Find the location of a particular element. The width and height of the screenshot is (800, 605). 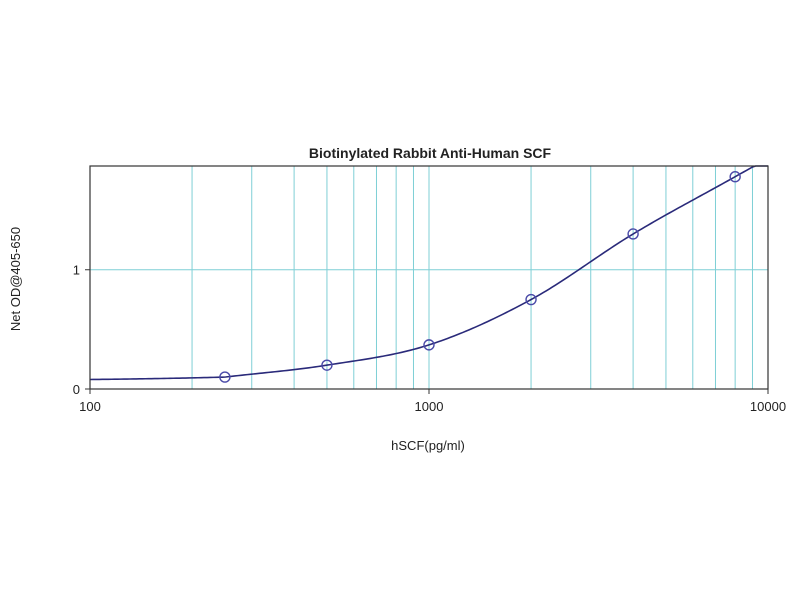

y-tick-label: 1 is located at coordinates (76, 270).